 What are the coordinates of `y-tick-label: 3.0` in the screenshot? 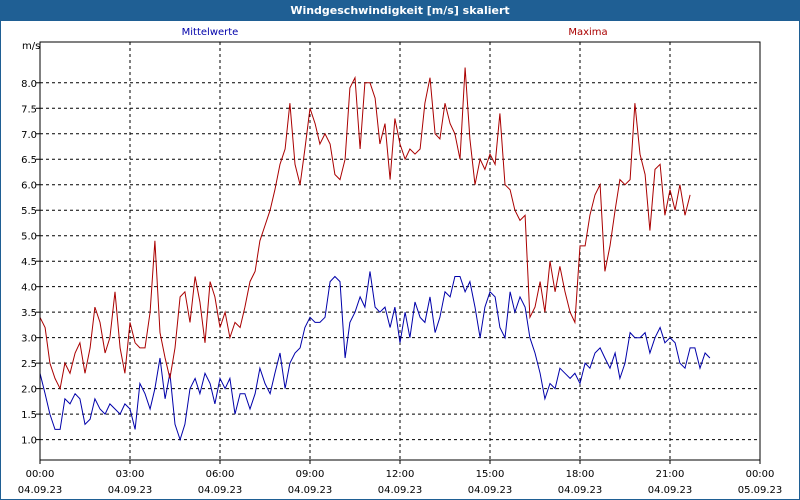 It's located at (29, 339).